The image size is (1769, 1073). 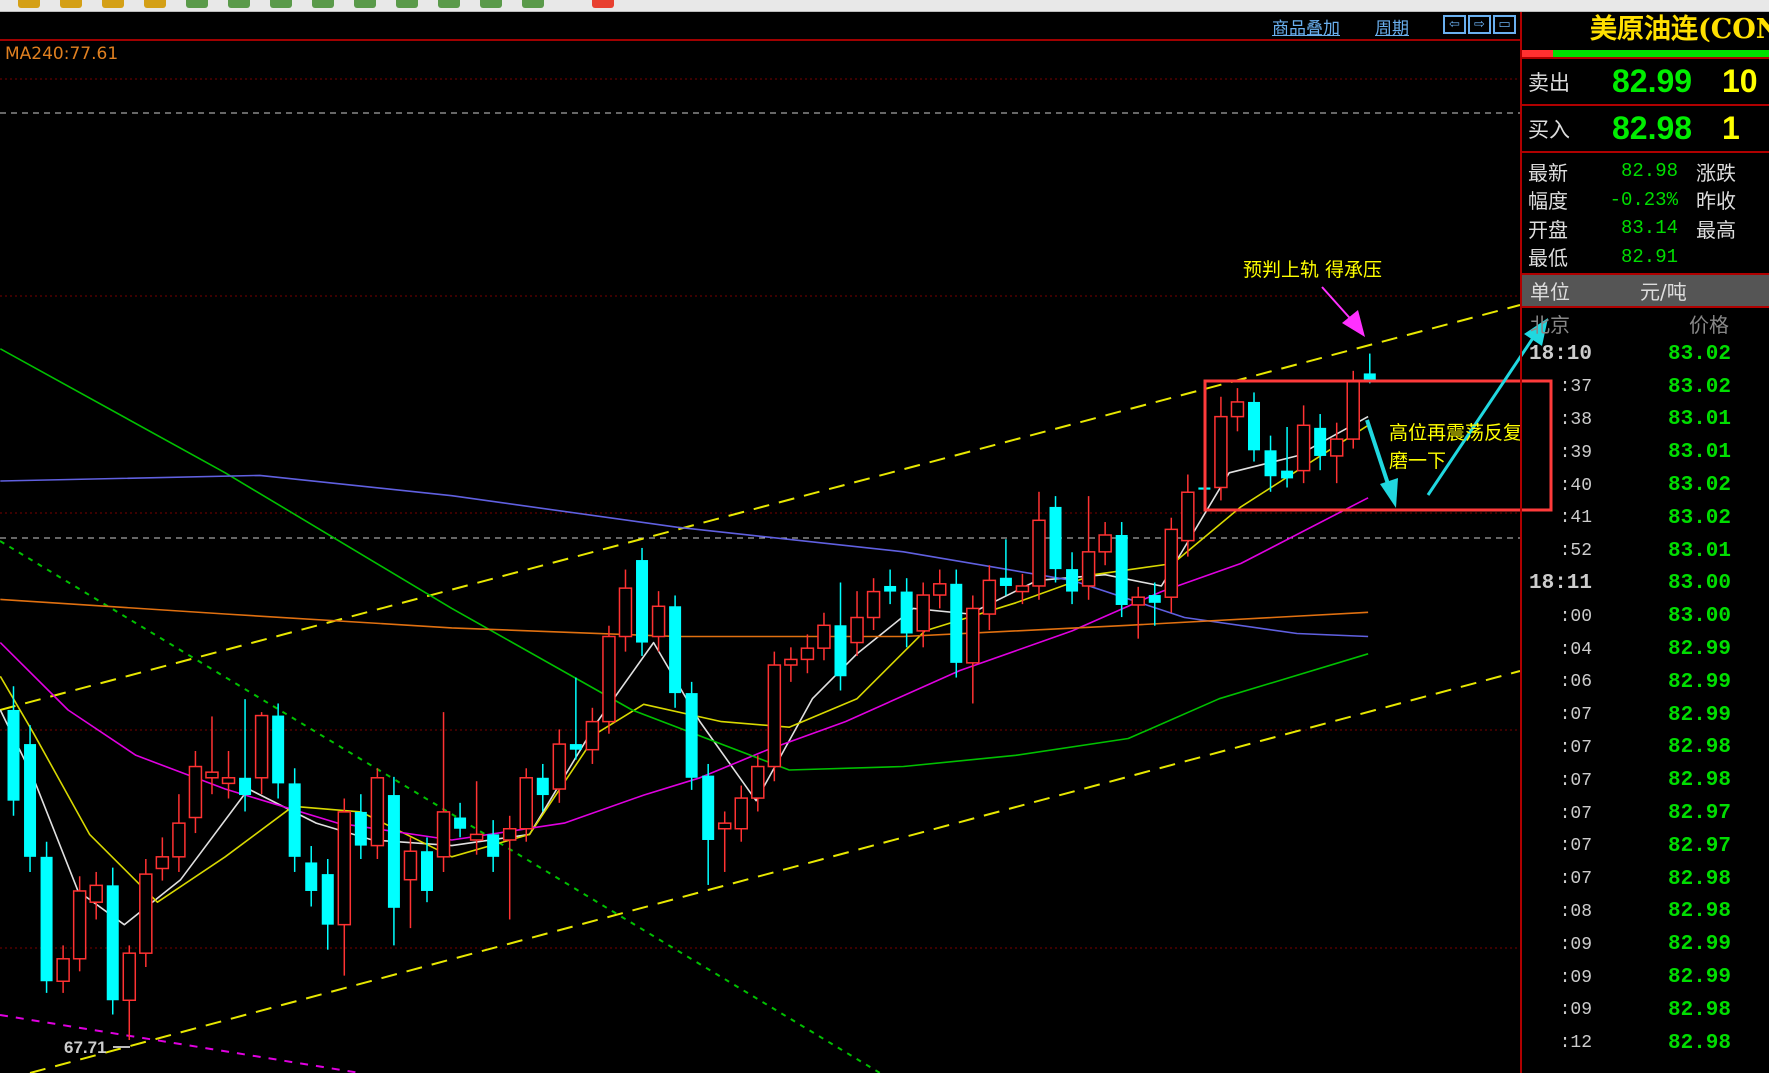 I want to click on ma240-line, so click(x=684, y=618).